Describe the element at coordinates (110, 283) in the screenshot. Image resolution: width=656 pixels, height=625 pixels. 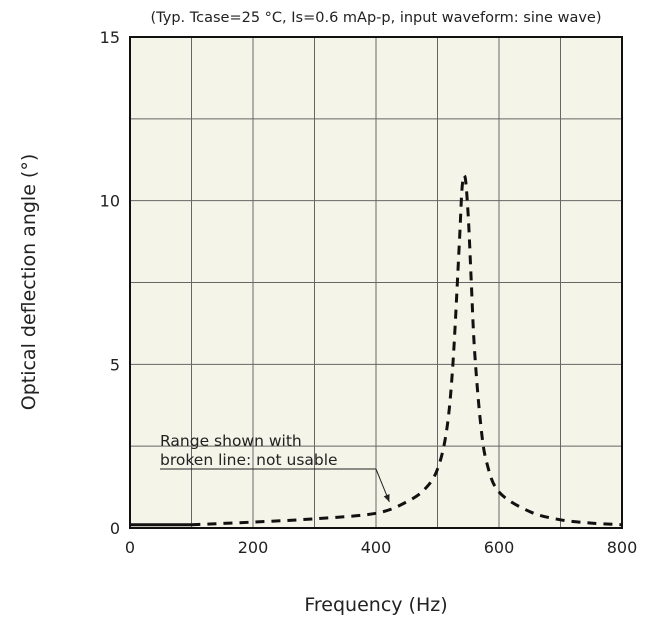
I see `y-axis-ticks: 0 5 10 15` at that location.